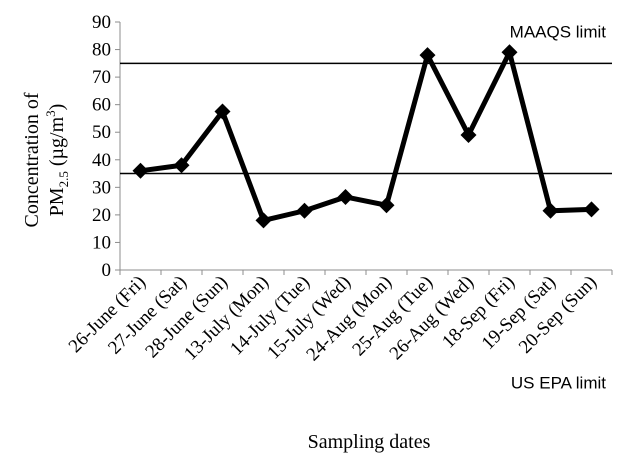  What do you see at coordinates (32, 159) in the screenshot?
I see `y-axis-title-line1: Concentration of` at bounding box center [32, 159].